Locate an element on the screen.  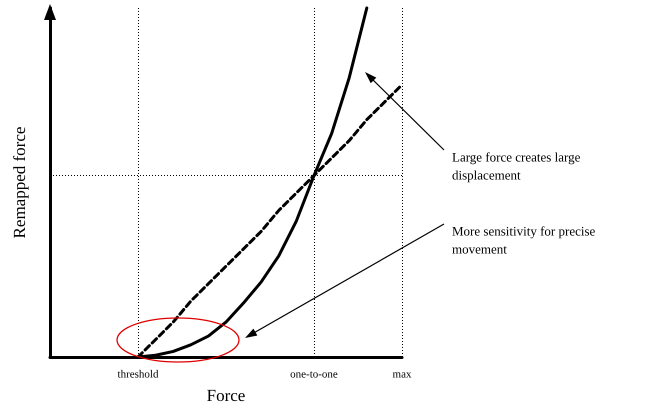
x-axis-title: Force is located at coordinates (226, 395).